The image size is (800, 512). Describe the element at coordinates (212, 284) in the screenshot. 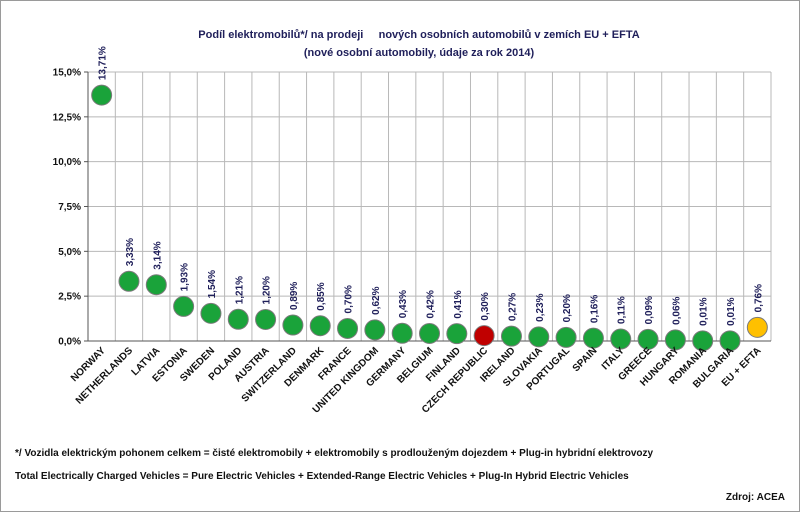

I see `data-label: 1,54%` at that location.